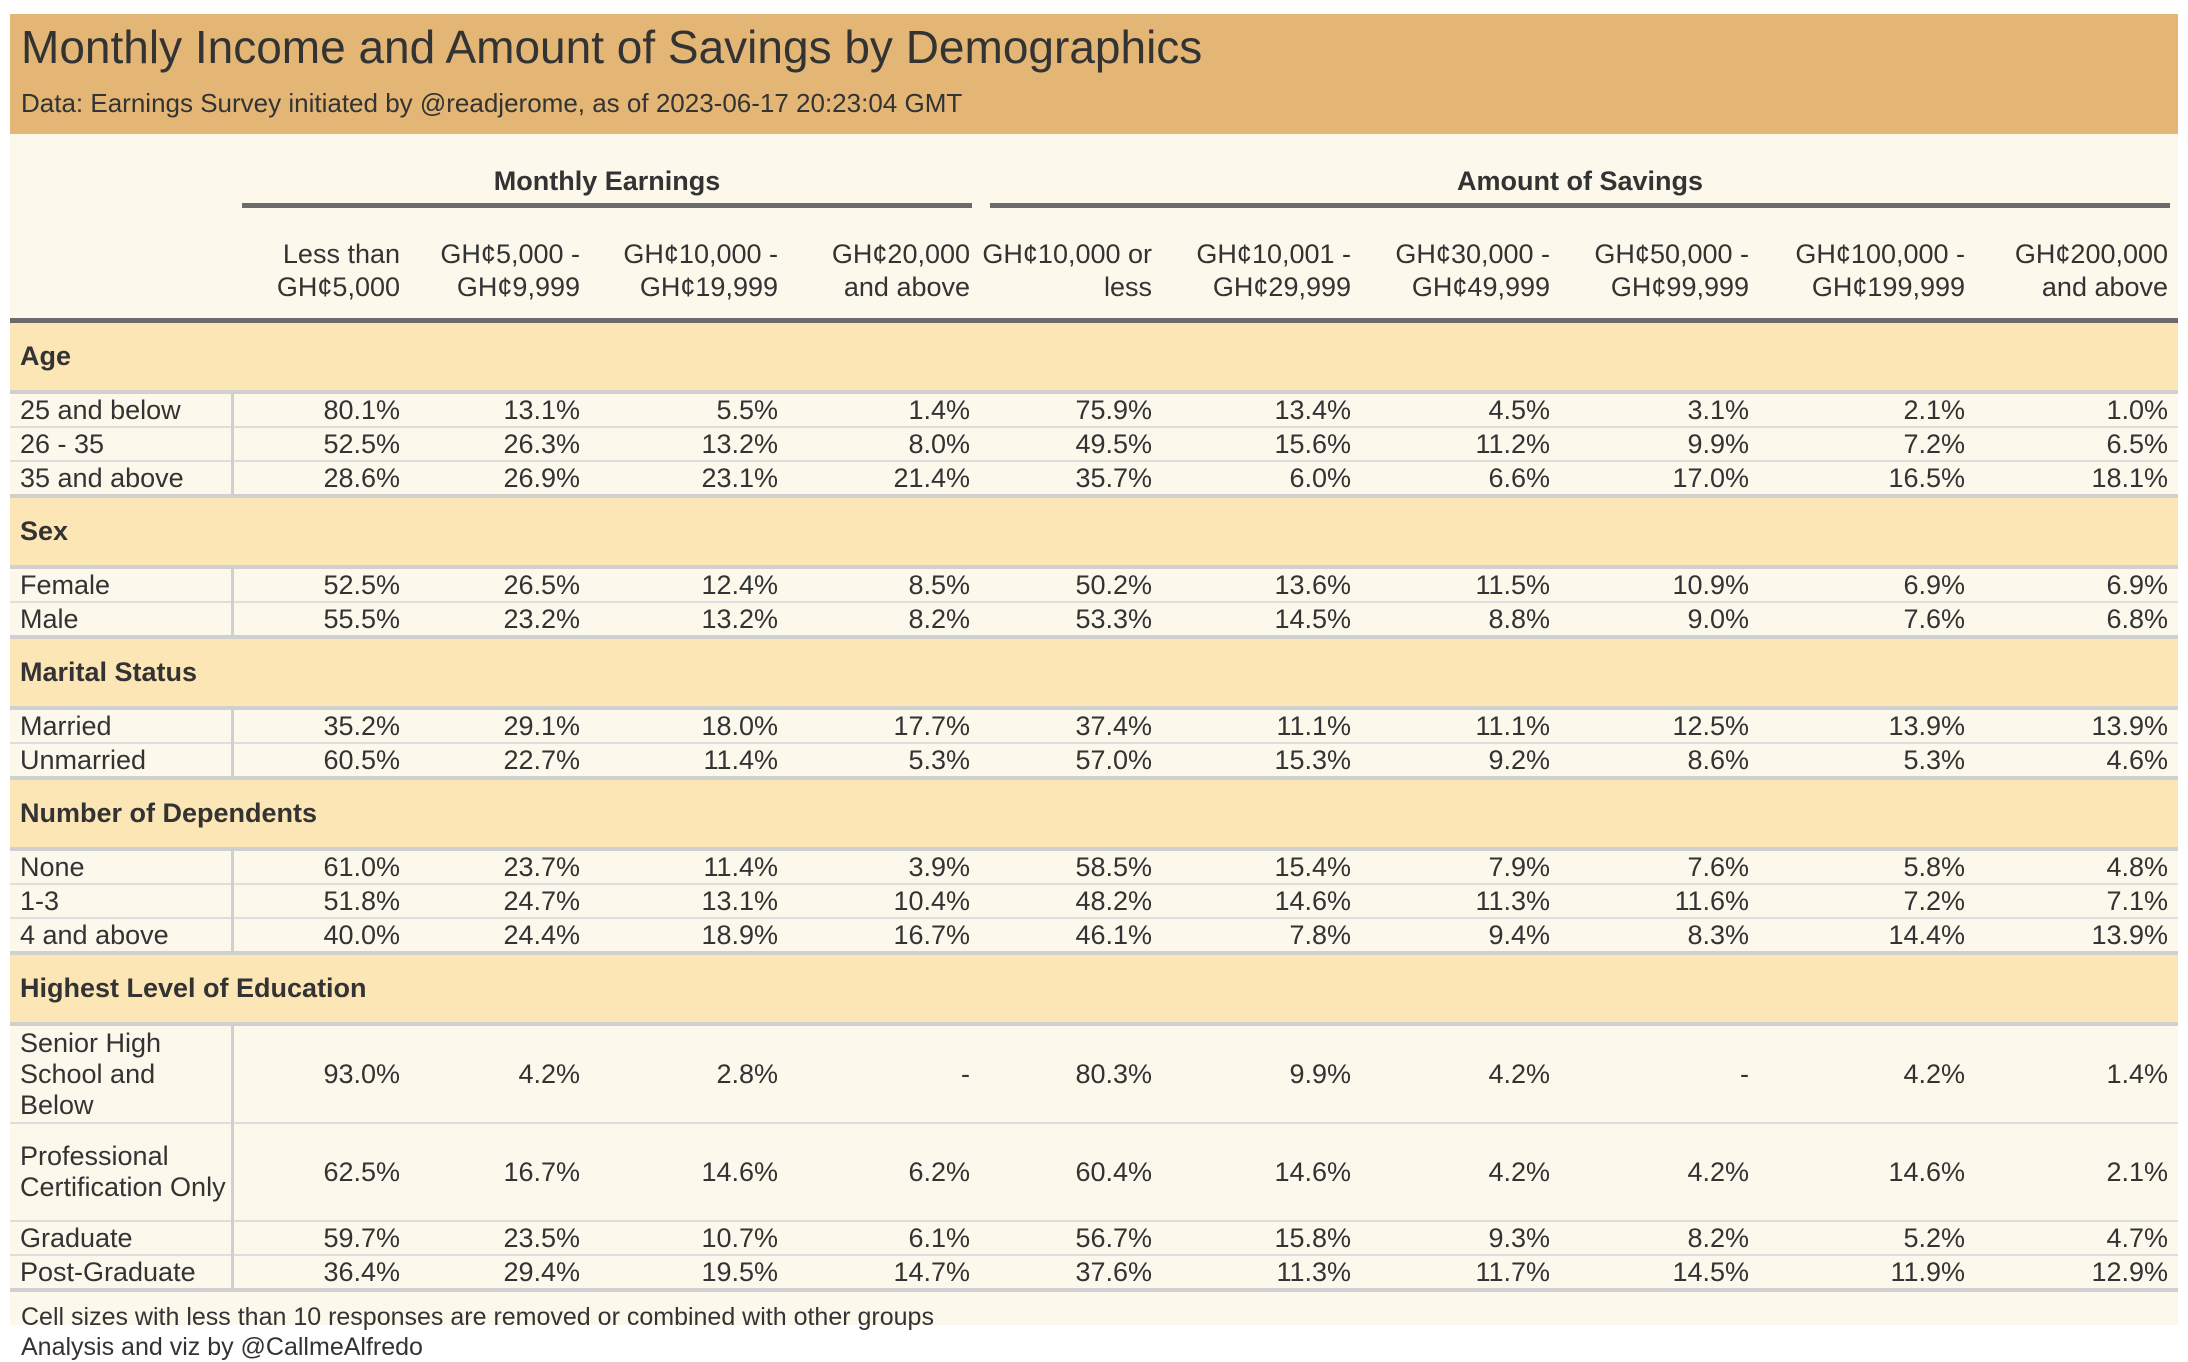 This screenshot has width=2188, height=1362. I want to click on row-label: Graduate, so click(122, 1238).